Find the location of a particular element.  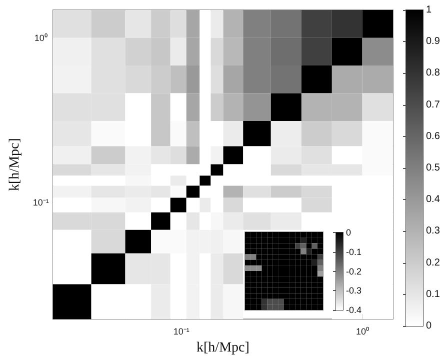

color-bar-label: 1 is located at coordinates (429, 10).